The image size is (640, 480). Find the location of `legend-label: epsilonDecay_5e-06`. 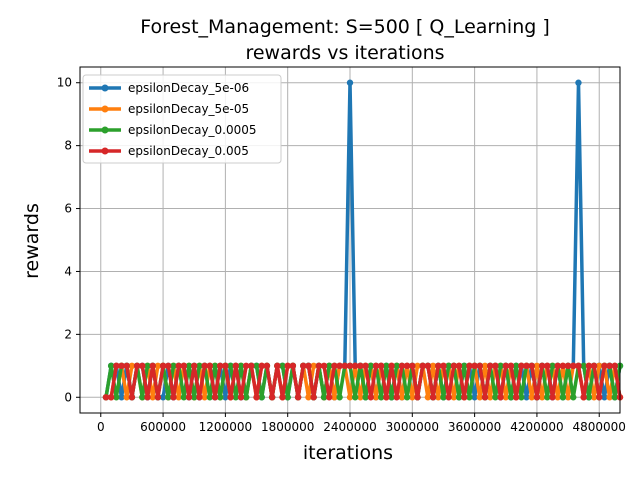

legend-label: epsilonDecay_5e-06 is located at coordinates (188, 88).